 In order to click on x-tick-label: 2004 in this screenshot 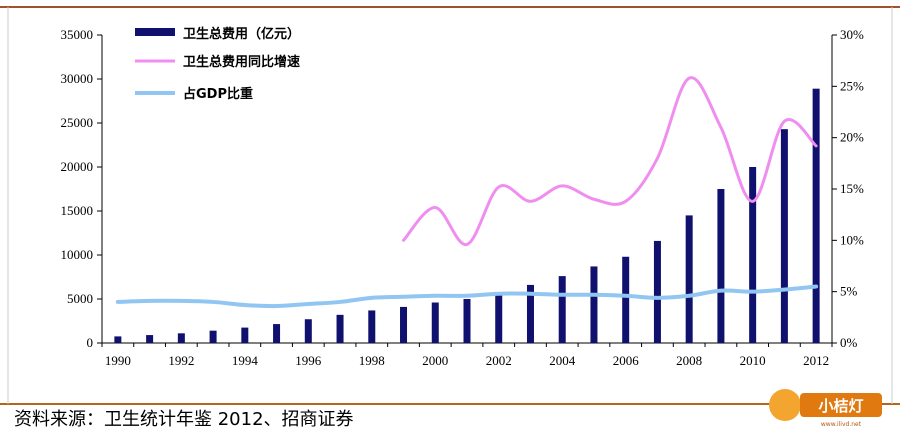, I will do `click(562, 360)`.